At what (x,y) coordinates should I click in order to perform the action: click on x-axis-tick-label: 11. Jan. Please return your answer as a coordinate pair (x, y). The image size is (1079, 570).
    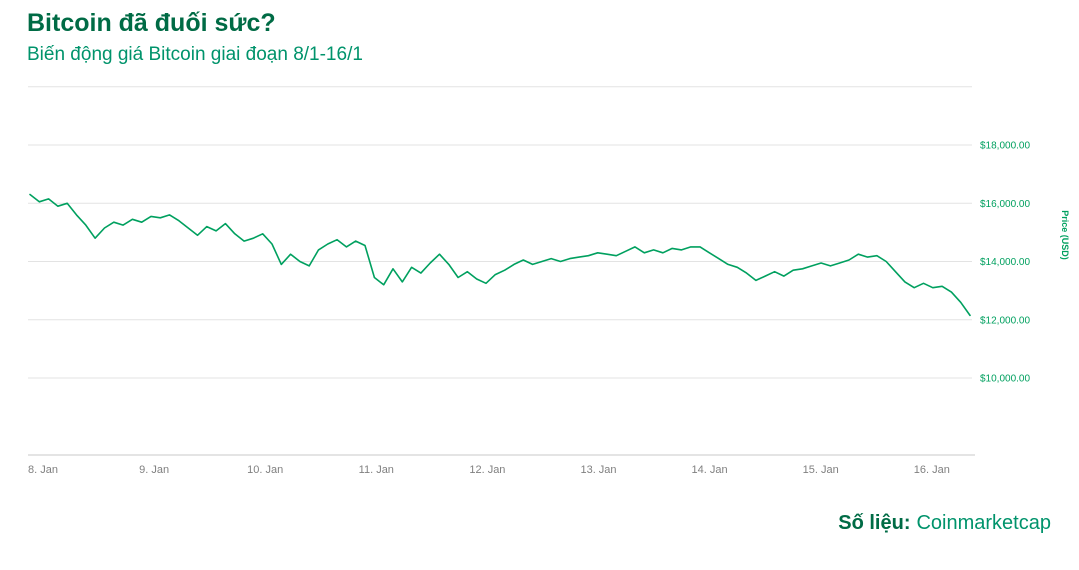
    Looking at the image, I should click on (376, 470).